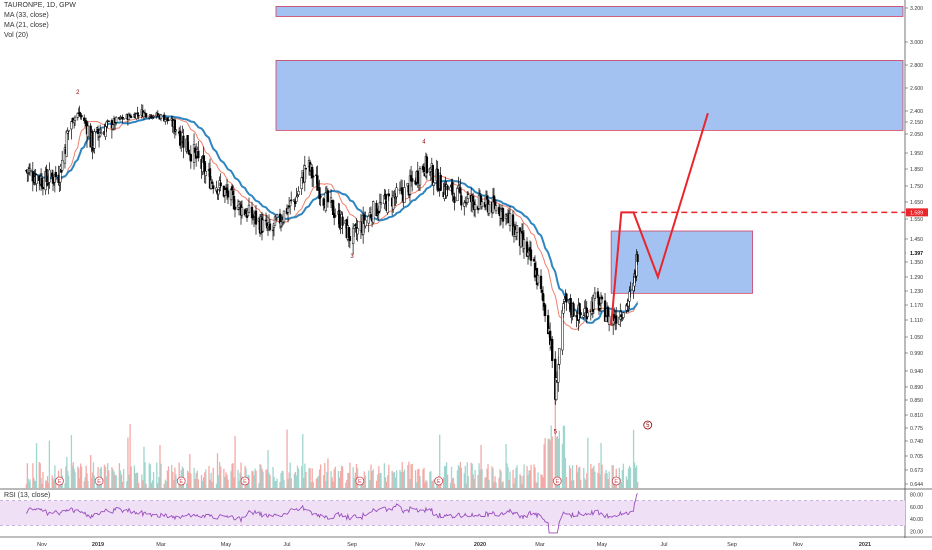 This screenshot has height=550, width=932. What do you see at coordinates (161, 545) in the screenshot?
I see `time-tick-label: Mar` at bounding box center [161, 545].